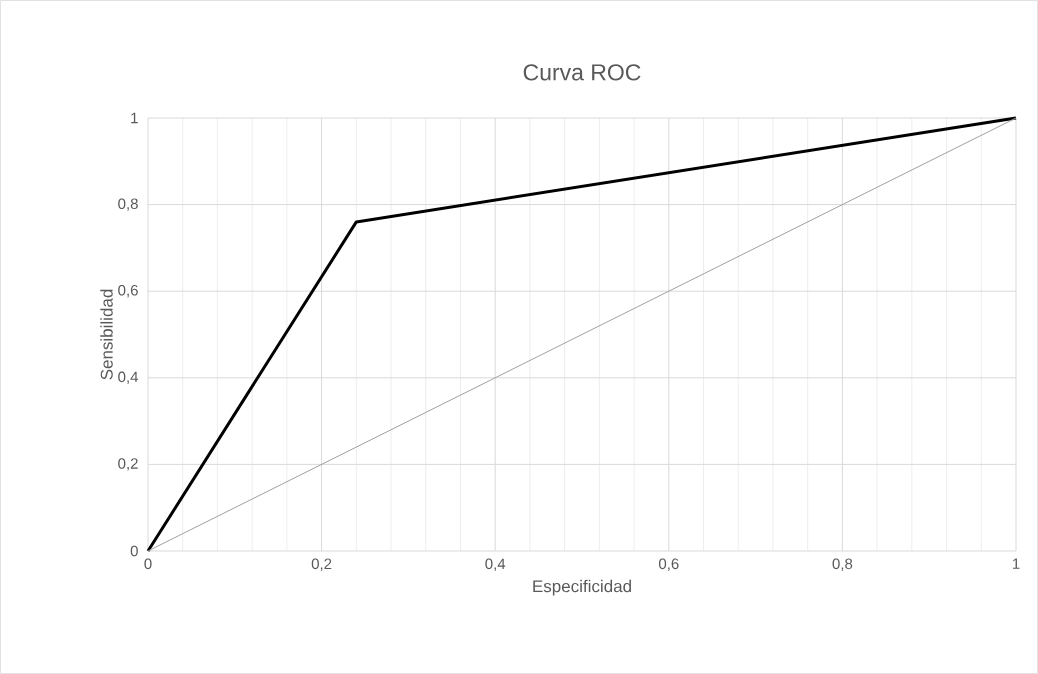  What do you see at coordinates (134, 118) in the screenshot?
I see `y-tick-label: 1` at bounding box center [134, 118].